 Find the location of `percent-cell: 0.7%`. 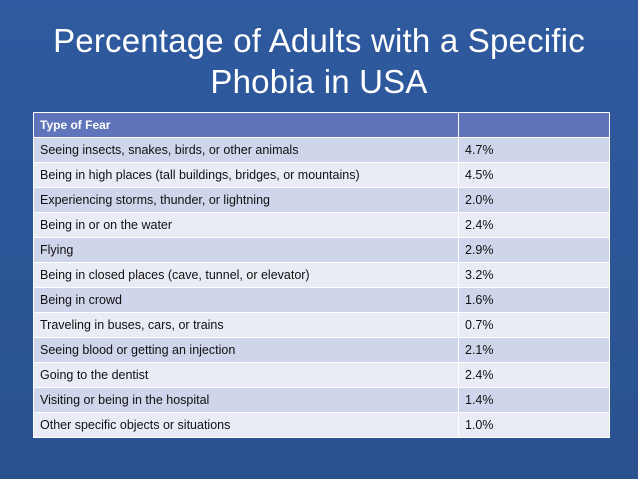

percent-cell: 0.7% is located at coordinates (534, 325).